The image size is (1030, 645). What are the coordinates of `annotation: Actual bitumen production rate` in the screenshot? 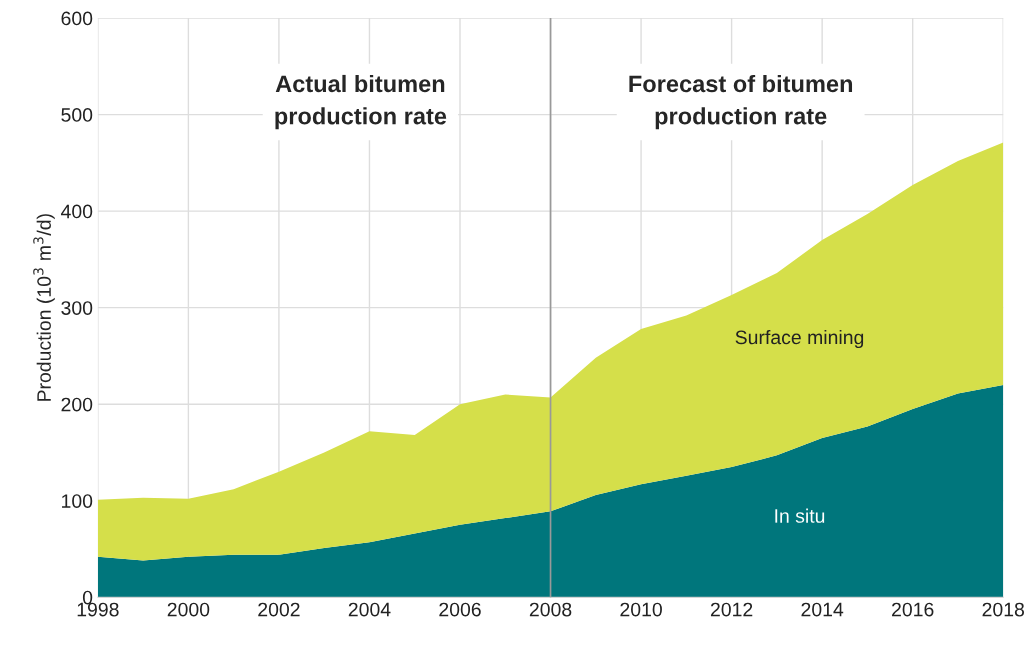 It's located at (361, 102).